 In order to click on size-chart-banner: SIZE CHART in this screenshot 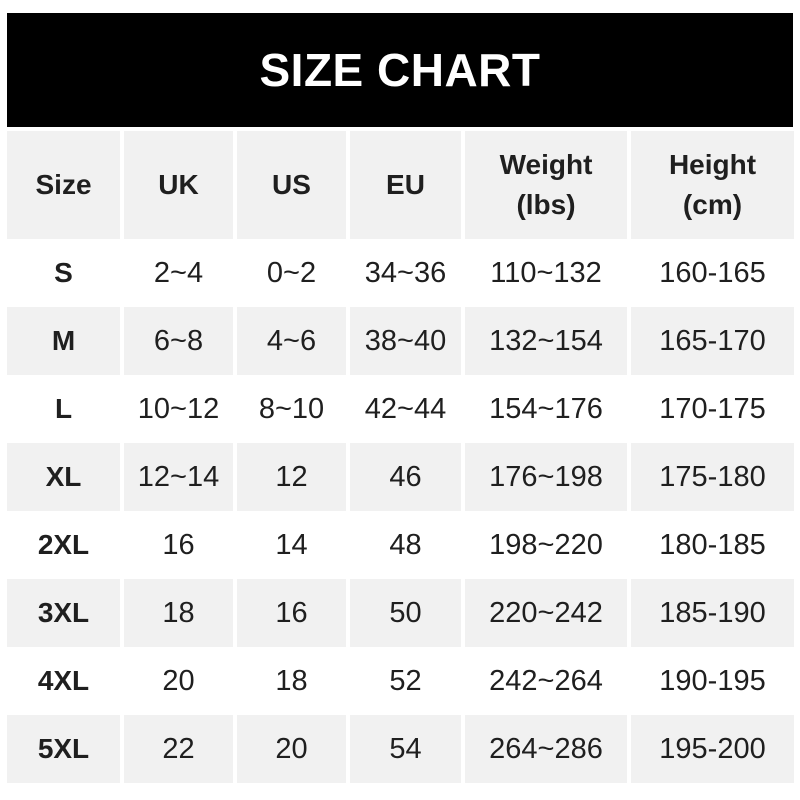, I will do `click(400, 70)`.